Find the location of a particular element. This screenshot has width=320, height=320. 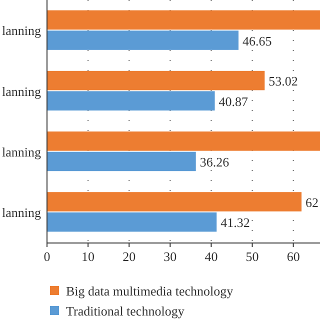

data-label: 46.65 is located at coordinates (257, 40).